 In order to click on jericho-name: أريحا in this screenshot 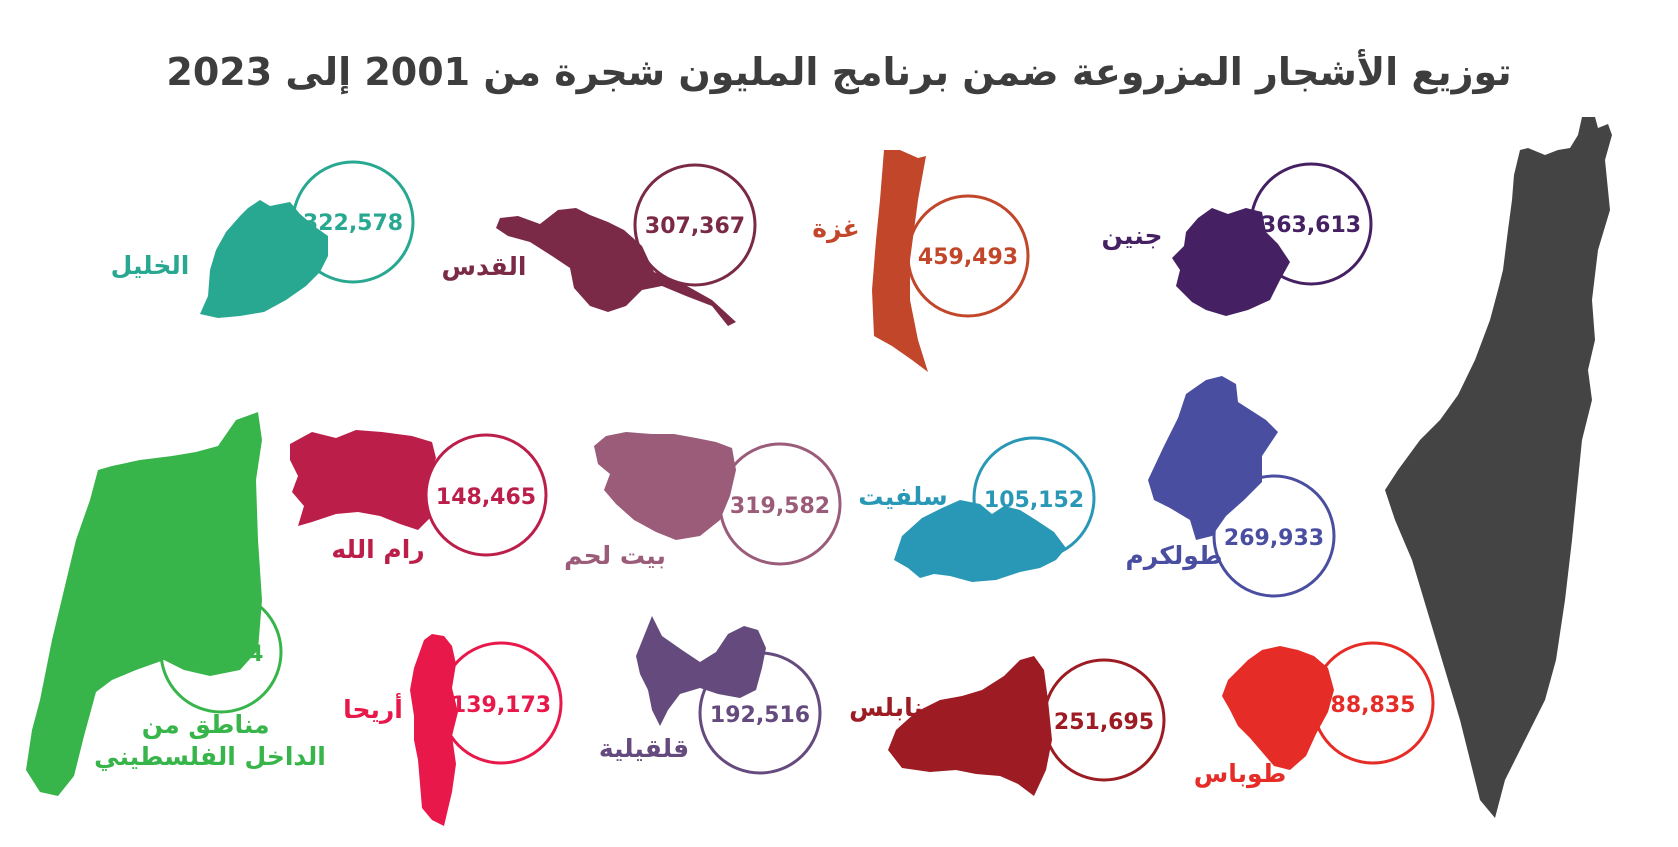, I will do `click(373, 708)`.